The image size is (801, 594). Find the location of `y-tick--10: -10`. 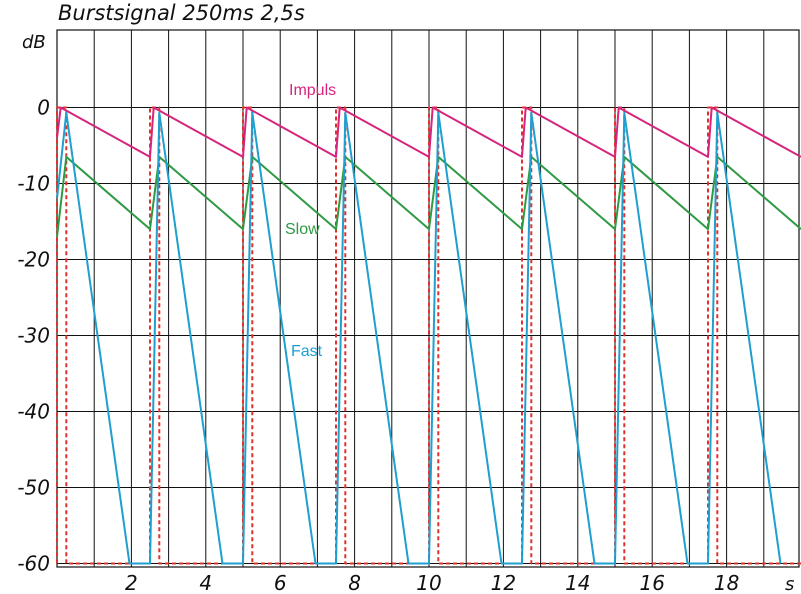

y-tick--10: -10 is located at coordinates (33, 184).